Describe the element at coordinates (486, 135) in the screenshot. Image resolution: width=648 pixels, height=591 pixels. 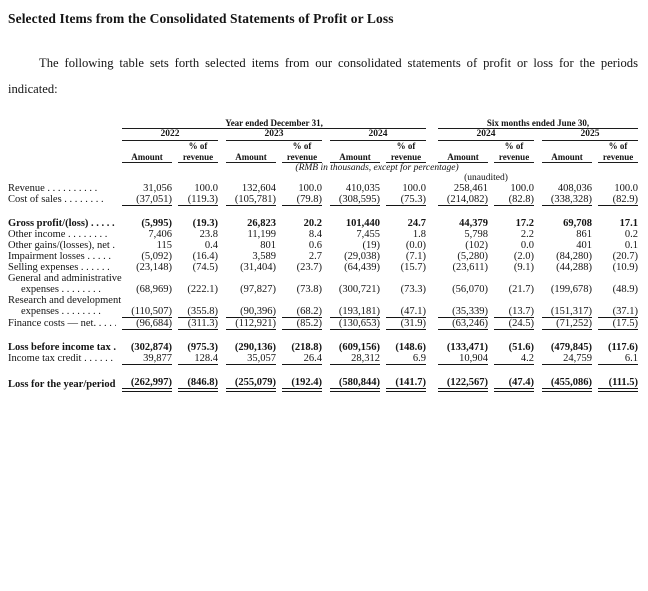
I see `year-header: 2024` at that location.